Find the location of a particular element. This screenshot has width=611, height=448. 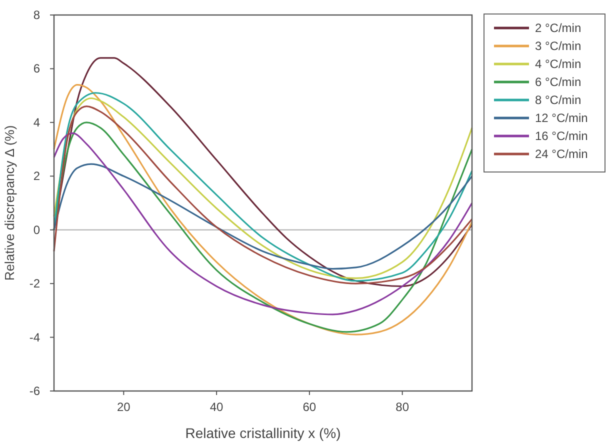

y-tick-label: -6 is located at coordinates (34, 391).